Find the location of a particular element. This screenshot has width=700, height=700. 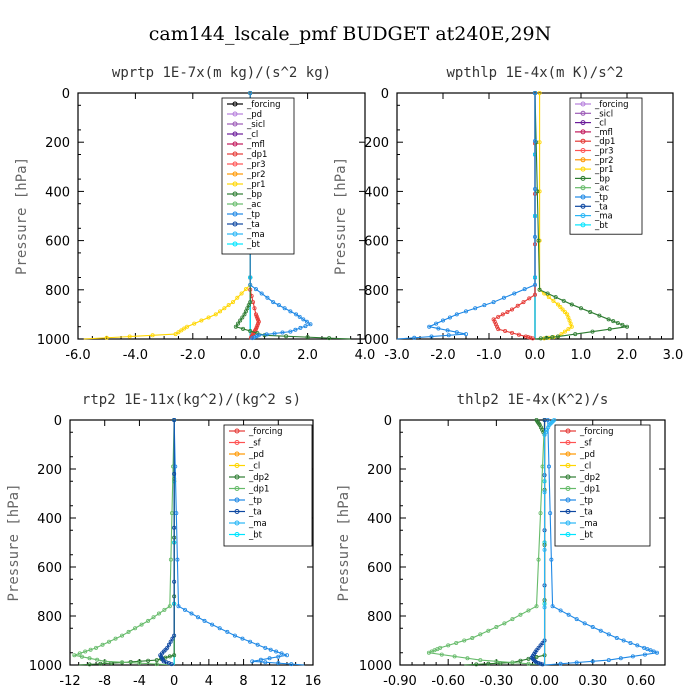

legend-label: _tp is located at coordinates (255, 501).